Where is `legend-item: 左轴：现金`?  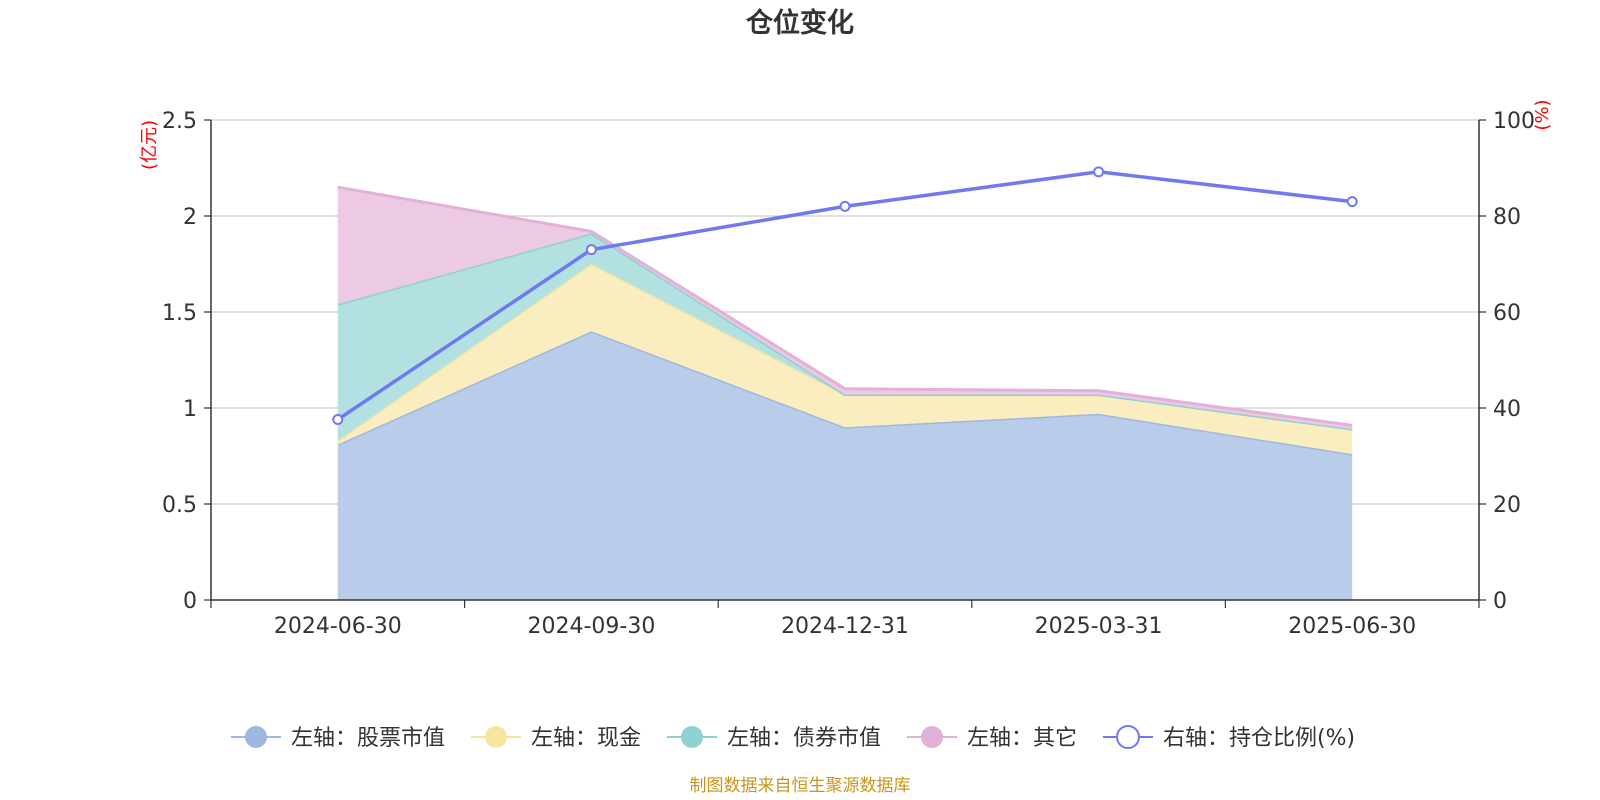 legend-item: 左轴：现金 is located at coordinates (556, 738).